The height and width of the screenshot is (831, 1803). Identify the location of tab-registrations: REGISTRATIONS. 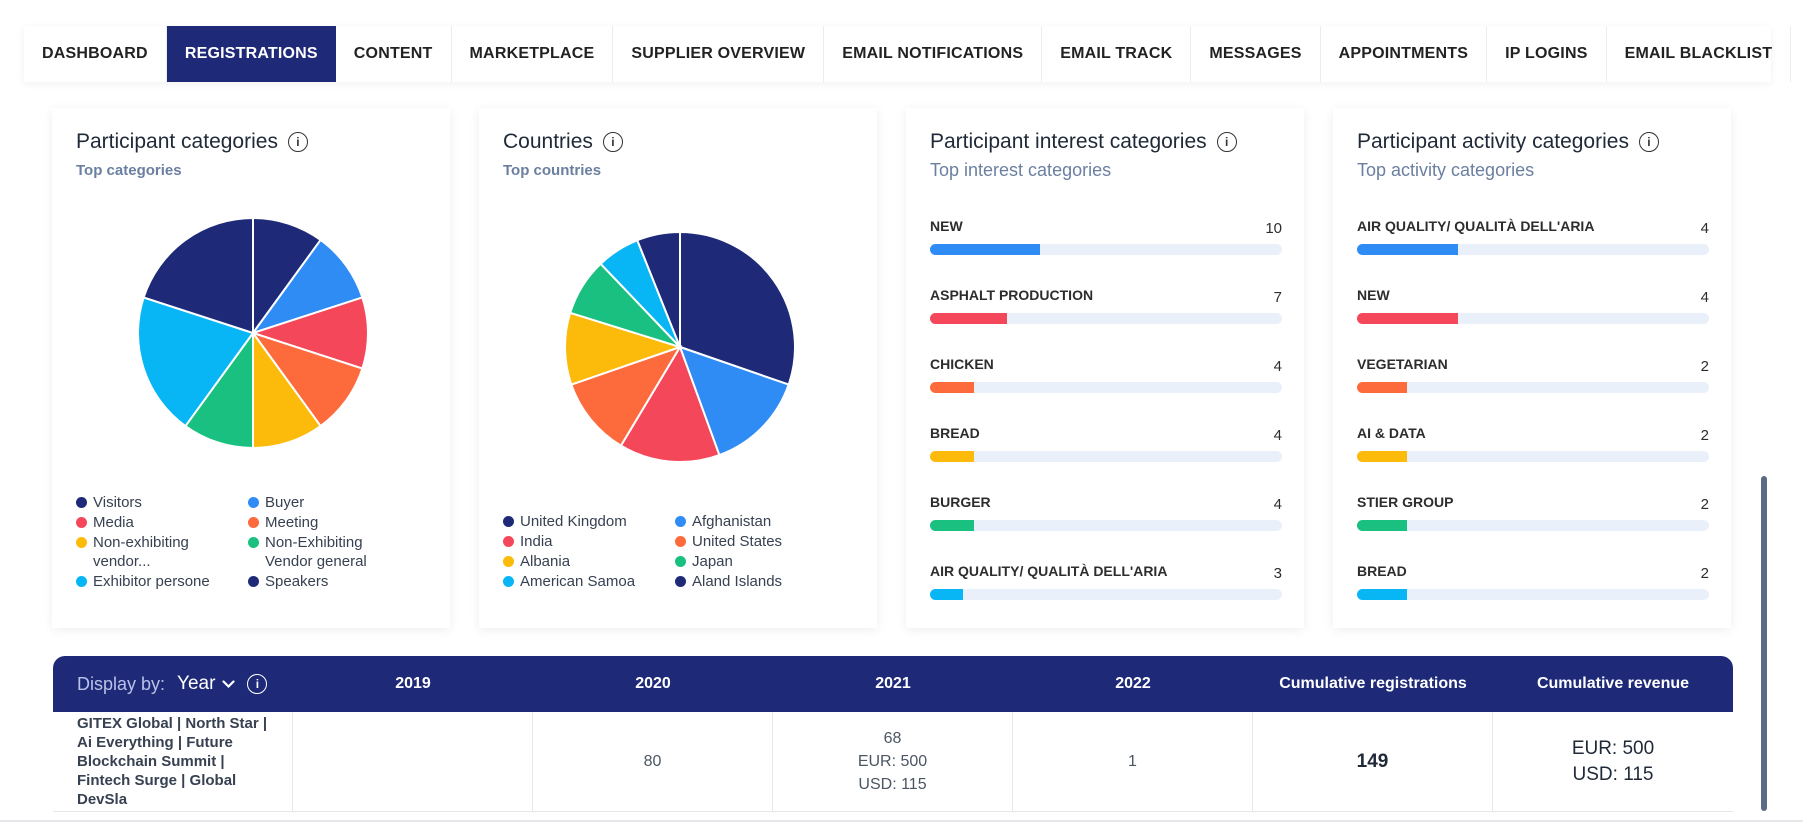
(251, 54).